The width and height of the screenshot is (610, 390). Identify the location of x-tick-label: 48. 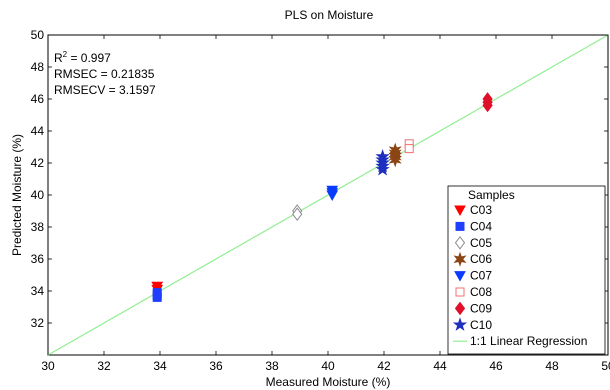
(552, 366).